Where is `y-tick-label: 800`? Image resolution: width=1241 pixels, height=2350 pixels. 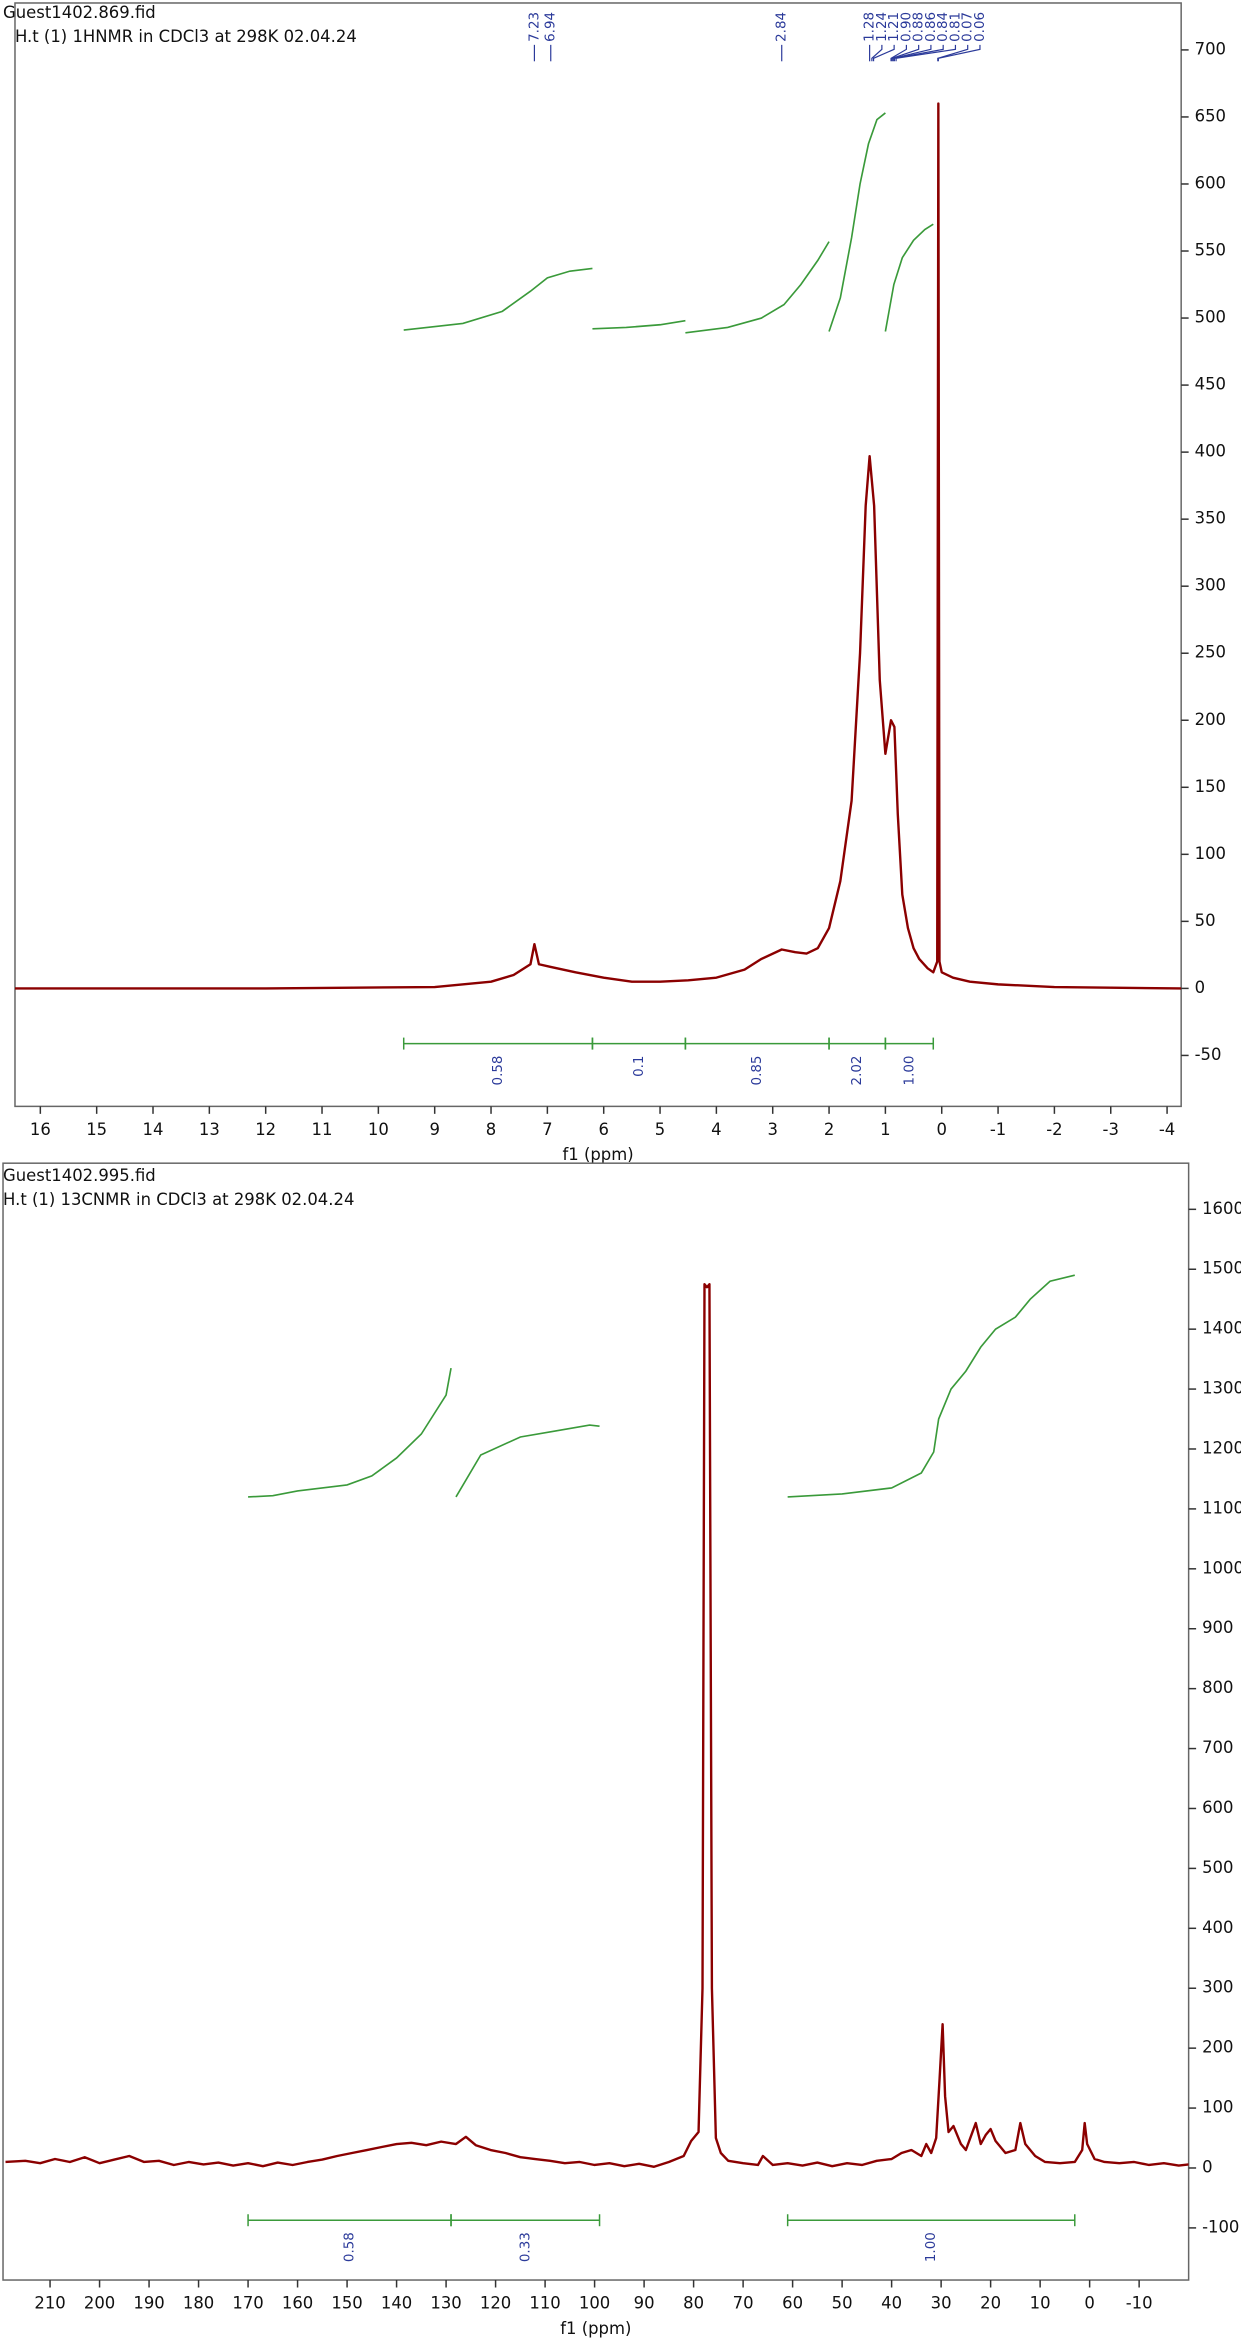 y-tick-label: 800 is located at coordinates (1217, 1687).